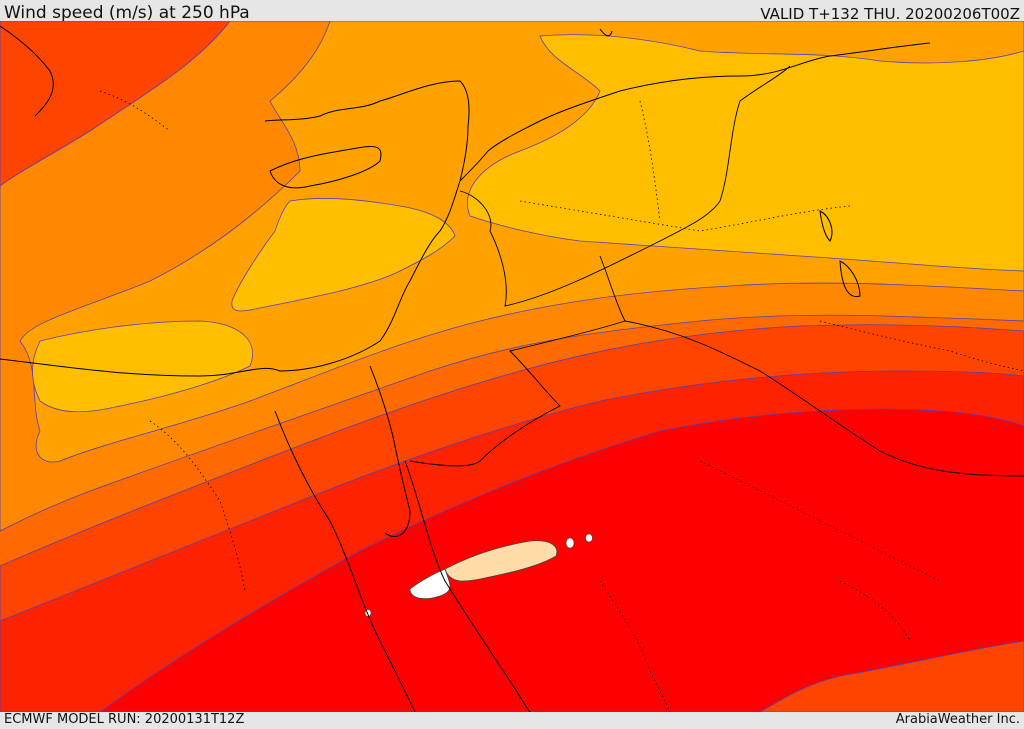  Describe the element at coordinates (957, 719) in the screenshot. I see `credit-label: ArabiaWeather Inc.` at that location.